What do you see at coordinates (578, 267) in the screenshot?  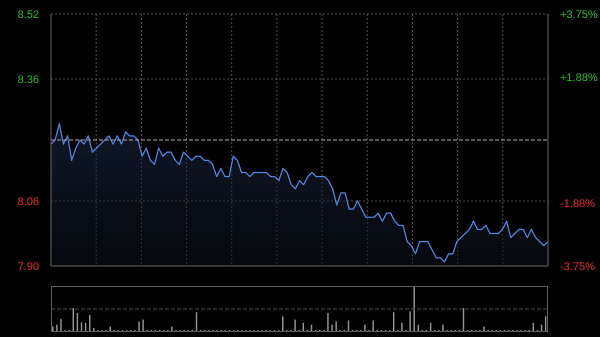 I see `y2-tick-label: -3.75%` at bounding box center [578, 267].